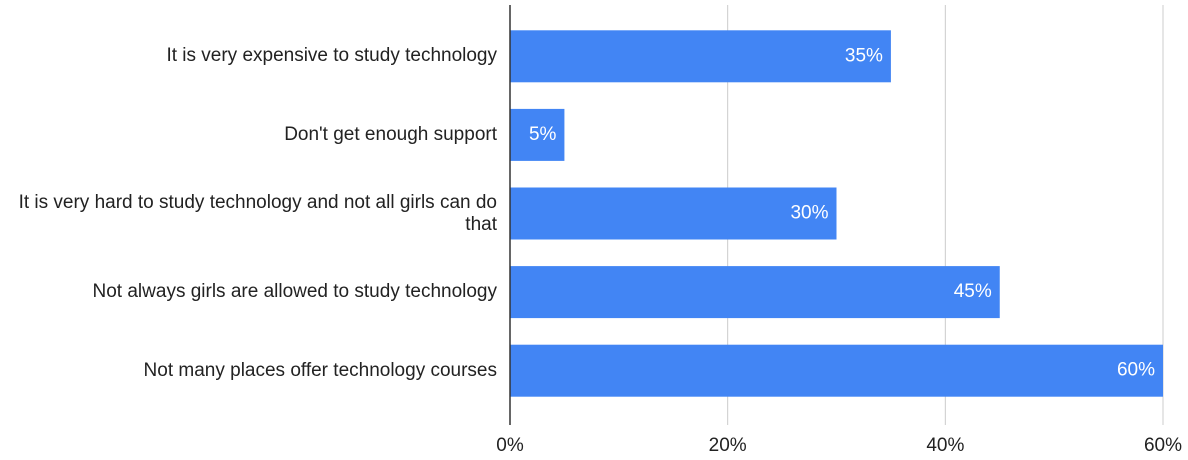  What do you see at coordinates (728, 445) in the screenshot?
I see `x-tick-label: 20%` at bounding box center [728, 445].